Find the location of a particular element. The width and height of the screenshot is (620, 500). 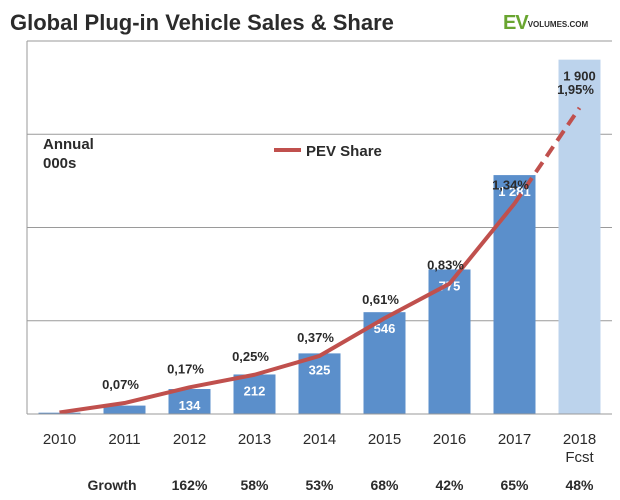

x-tick-2012: 2012 is located at coordinates (189, 439).